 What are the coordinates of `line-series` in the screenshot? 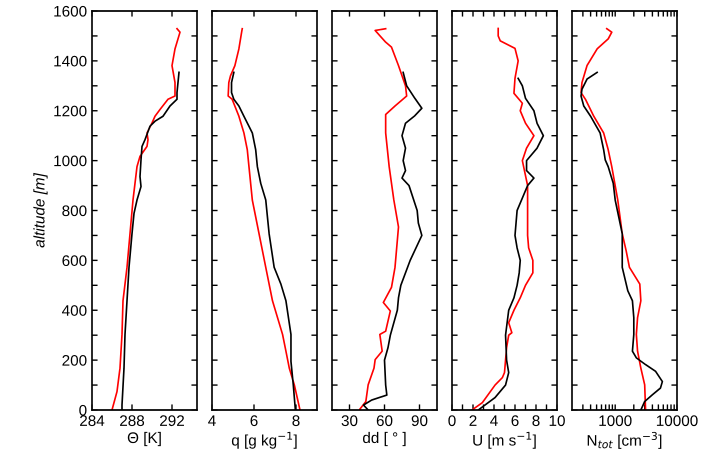 It's located at (146, 219).